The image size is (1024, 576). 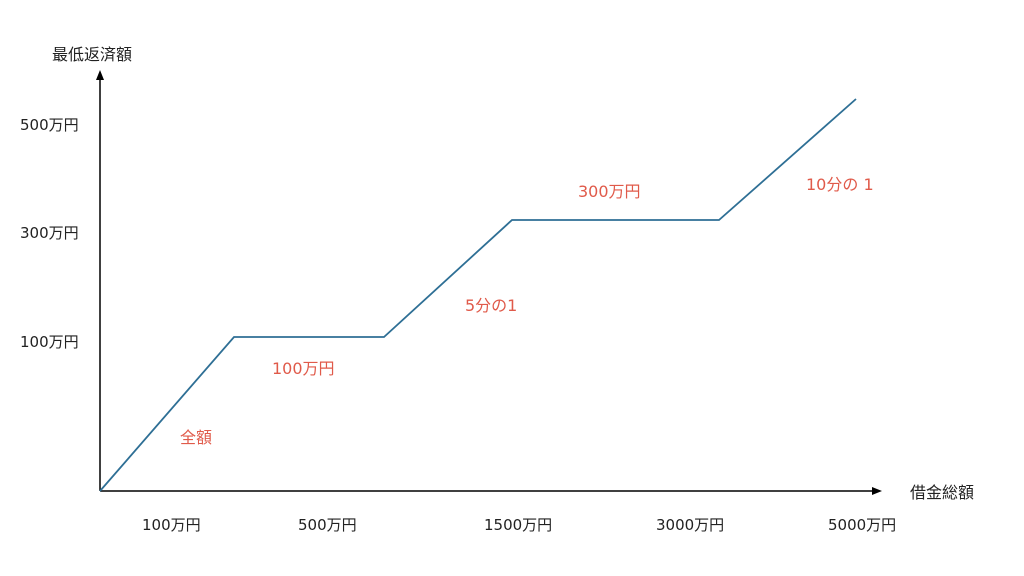 I want to click on x-axis-arrow, so click(x=877, y=491).